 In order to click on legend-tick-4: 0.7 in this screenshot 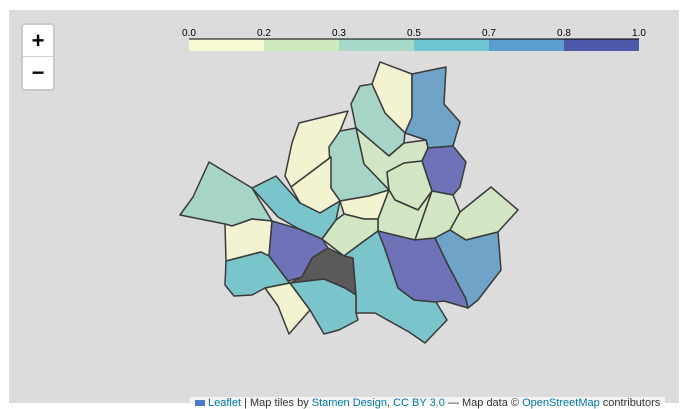, I will do `click(489, 33)`.